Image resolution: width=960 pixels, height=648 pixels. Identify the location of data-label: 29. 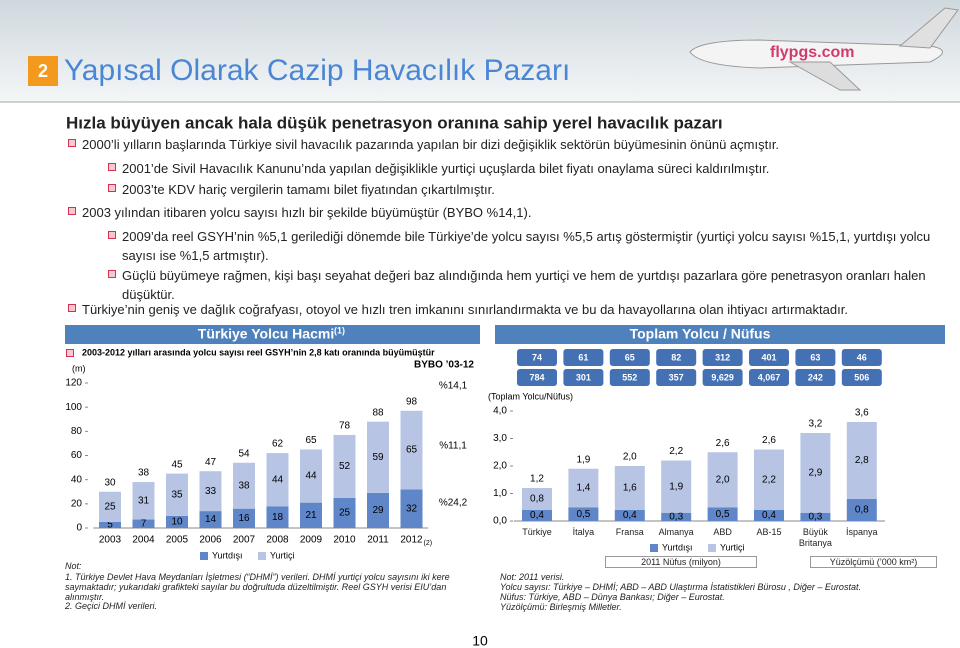
(378, 510).